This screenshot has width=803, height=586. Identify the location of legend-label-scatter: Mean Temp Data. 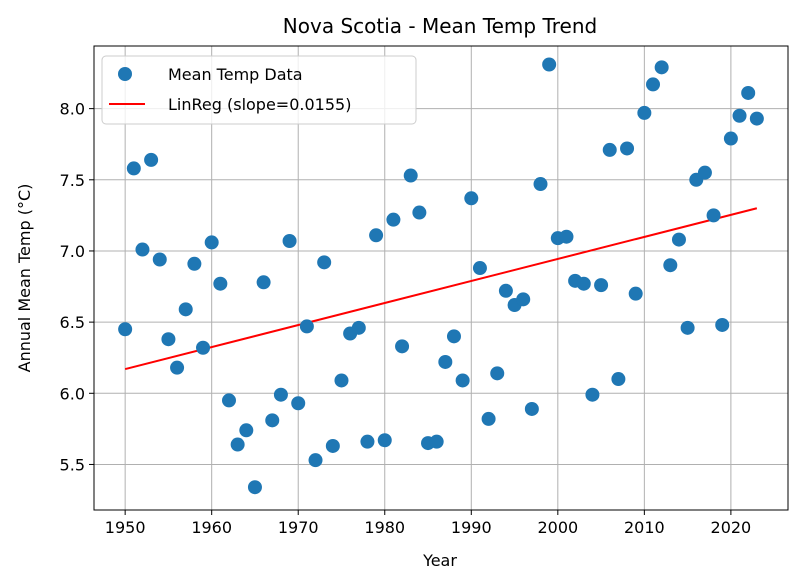
(235, 74).